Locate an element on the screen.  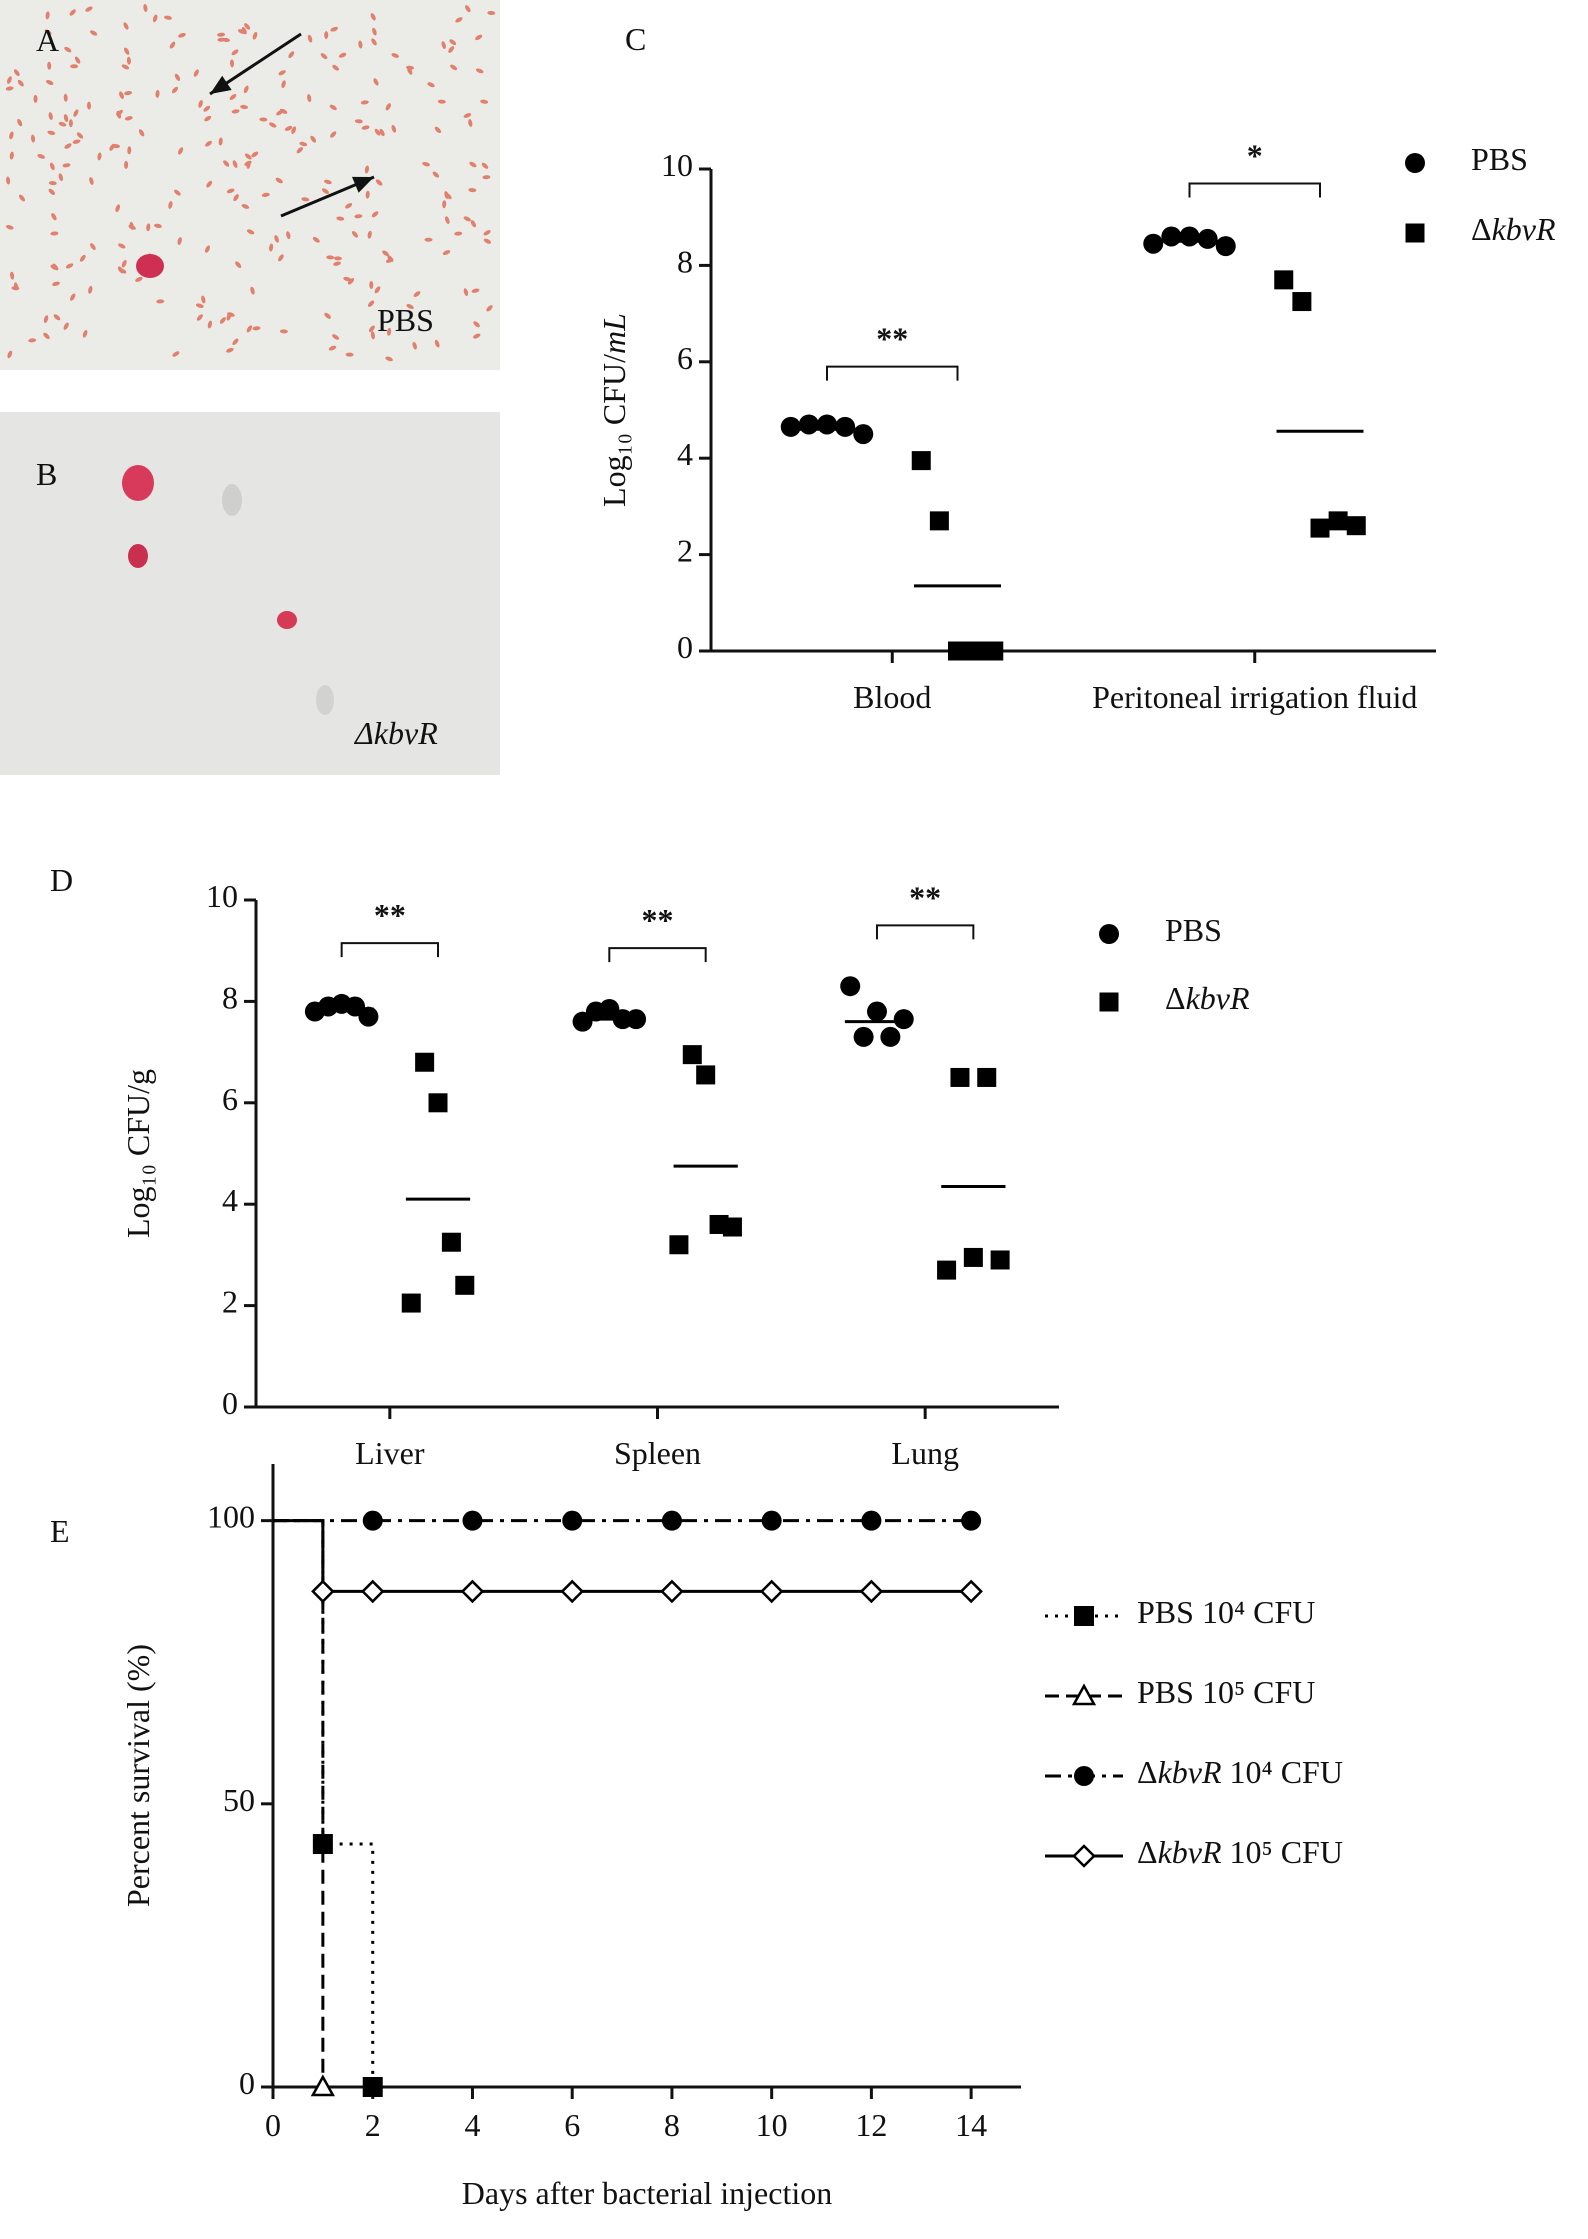
legend-label: ΔkbvR 10⁴ CFU is located at coordinates (1240, 1772).